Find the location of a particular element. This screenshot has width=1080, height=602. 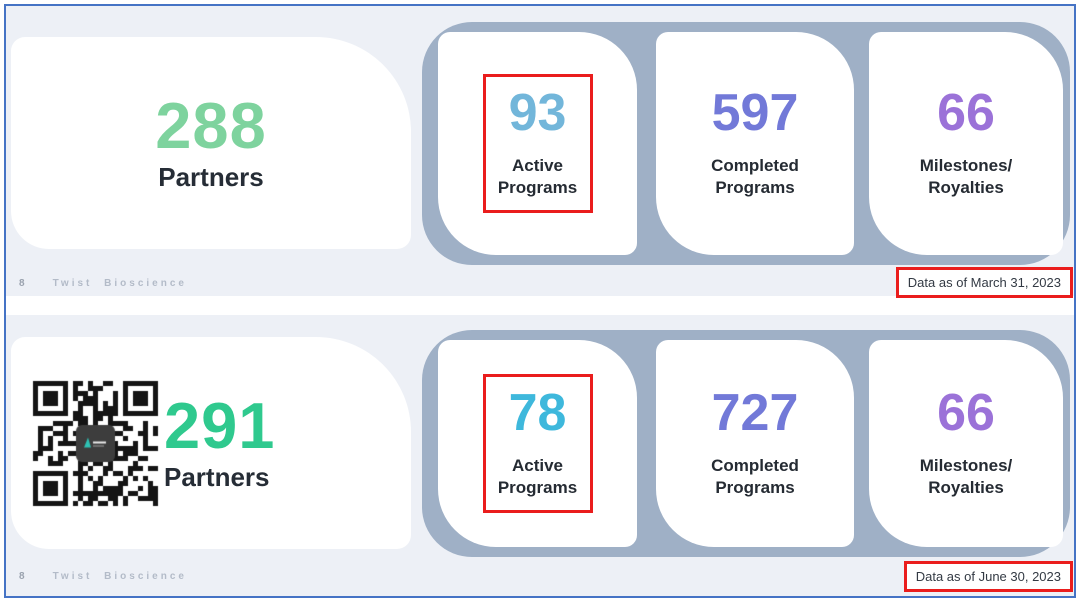

qr-code-icon is located at coordinates (95, 443).